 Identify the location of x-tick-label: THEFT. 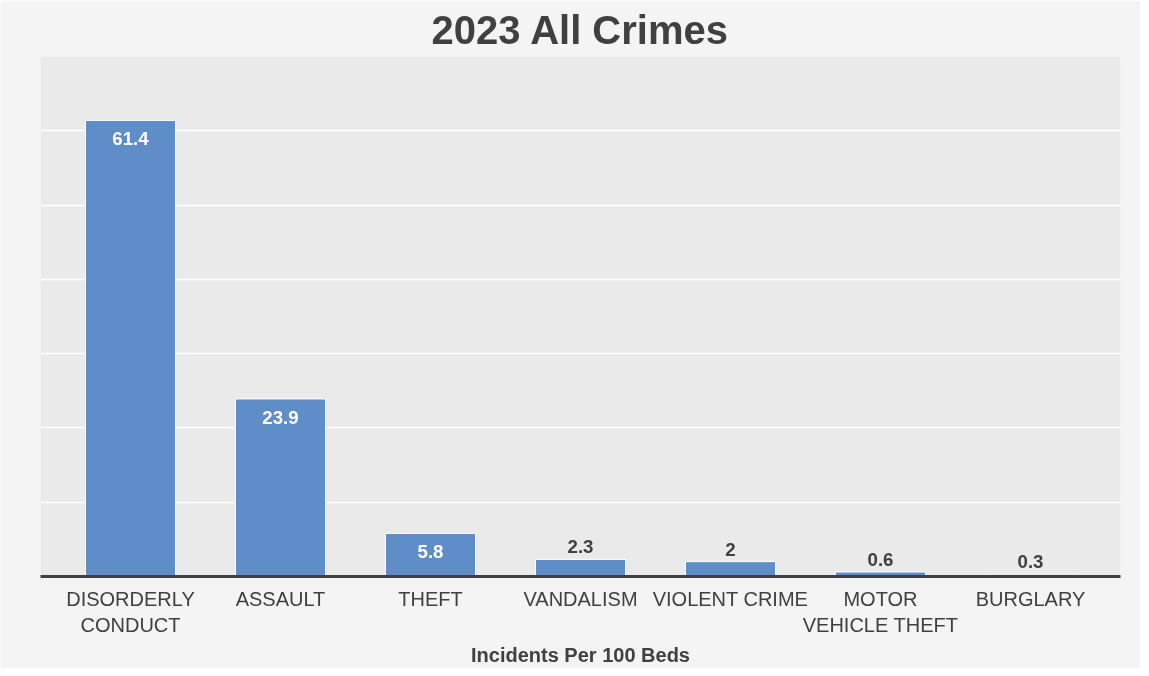
(430, 598).